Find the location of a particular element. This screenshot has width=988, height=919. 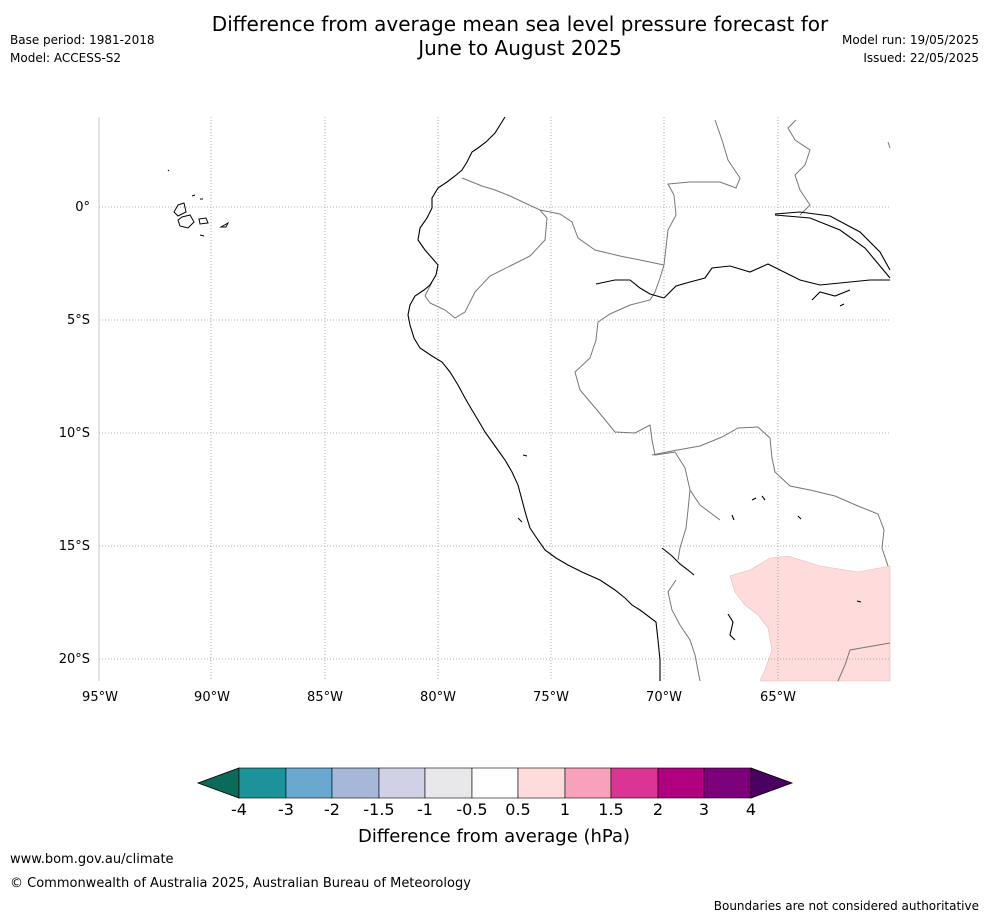

lat-label: 15°S is located at coordinates (74, 546).